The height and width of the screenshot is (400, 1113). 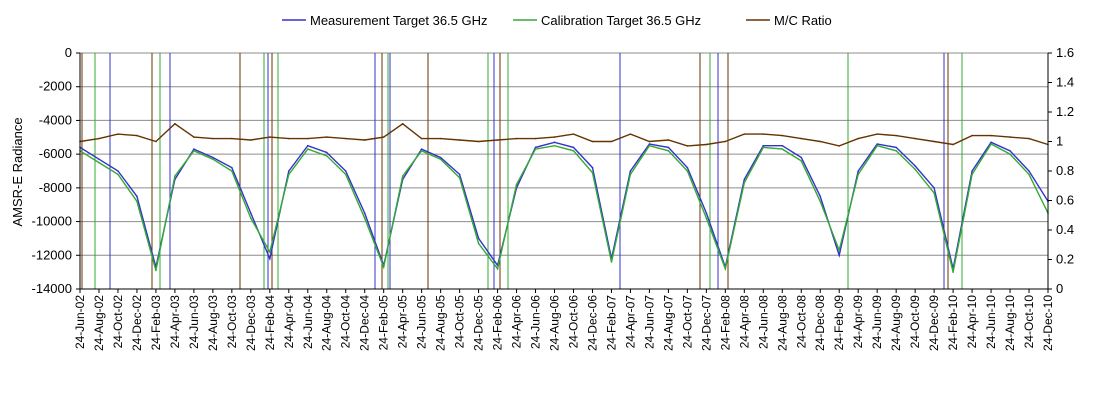 What do you see at coordinates (877, 322) in the screenshot?
I see `x-tick-label: 24-Jun-09` at bounding box center [877, 322].